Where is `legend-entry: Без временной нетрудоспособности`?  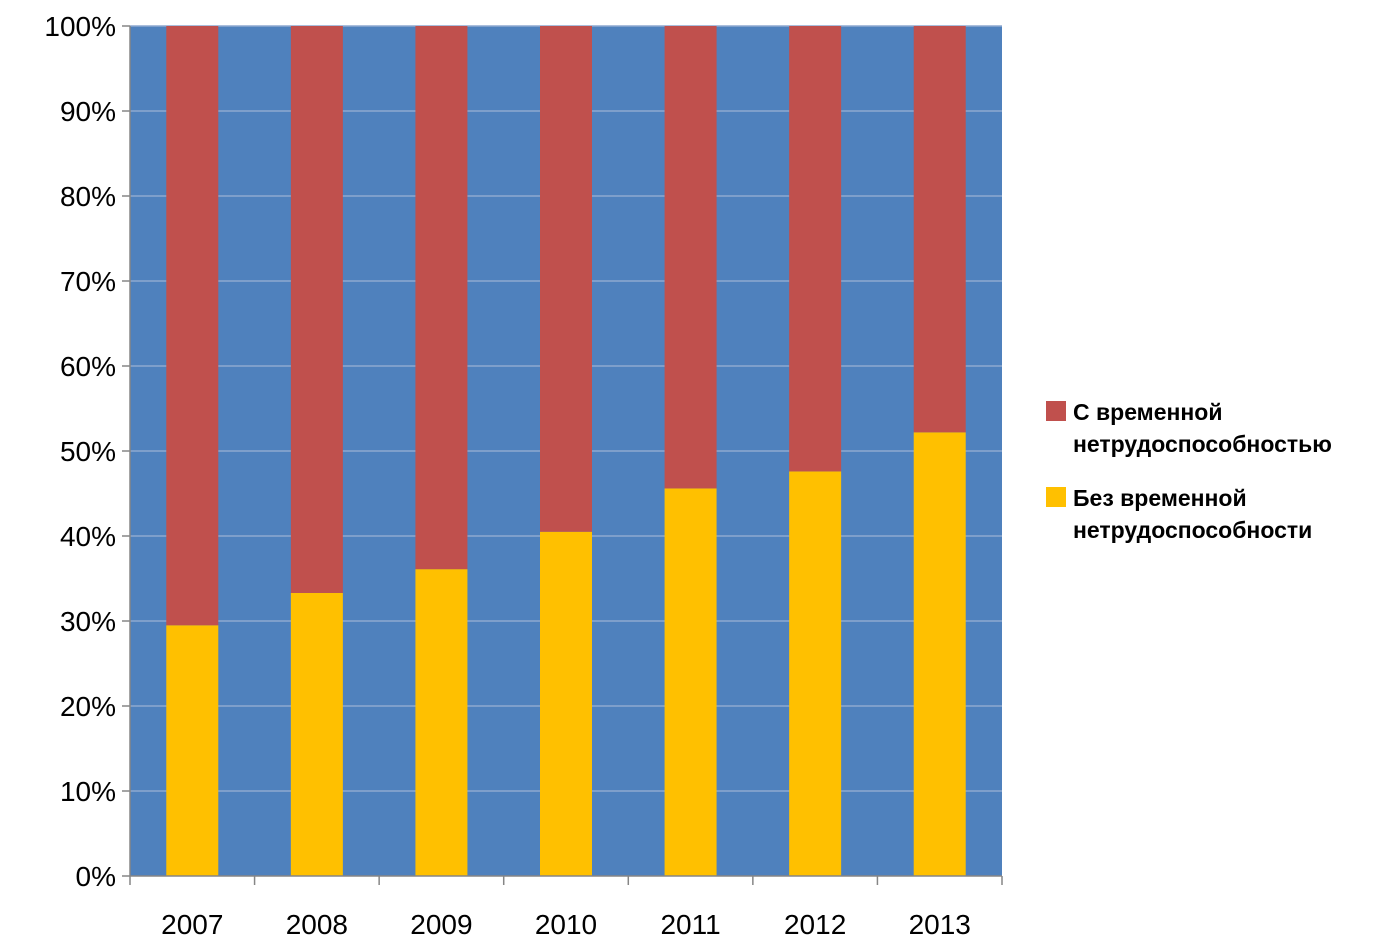 legend-entry: Без временной нетрудоспособности is located at coordinates (1179, 514).